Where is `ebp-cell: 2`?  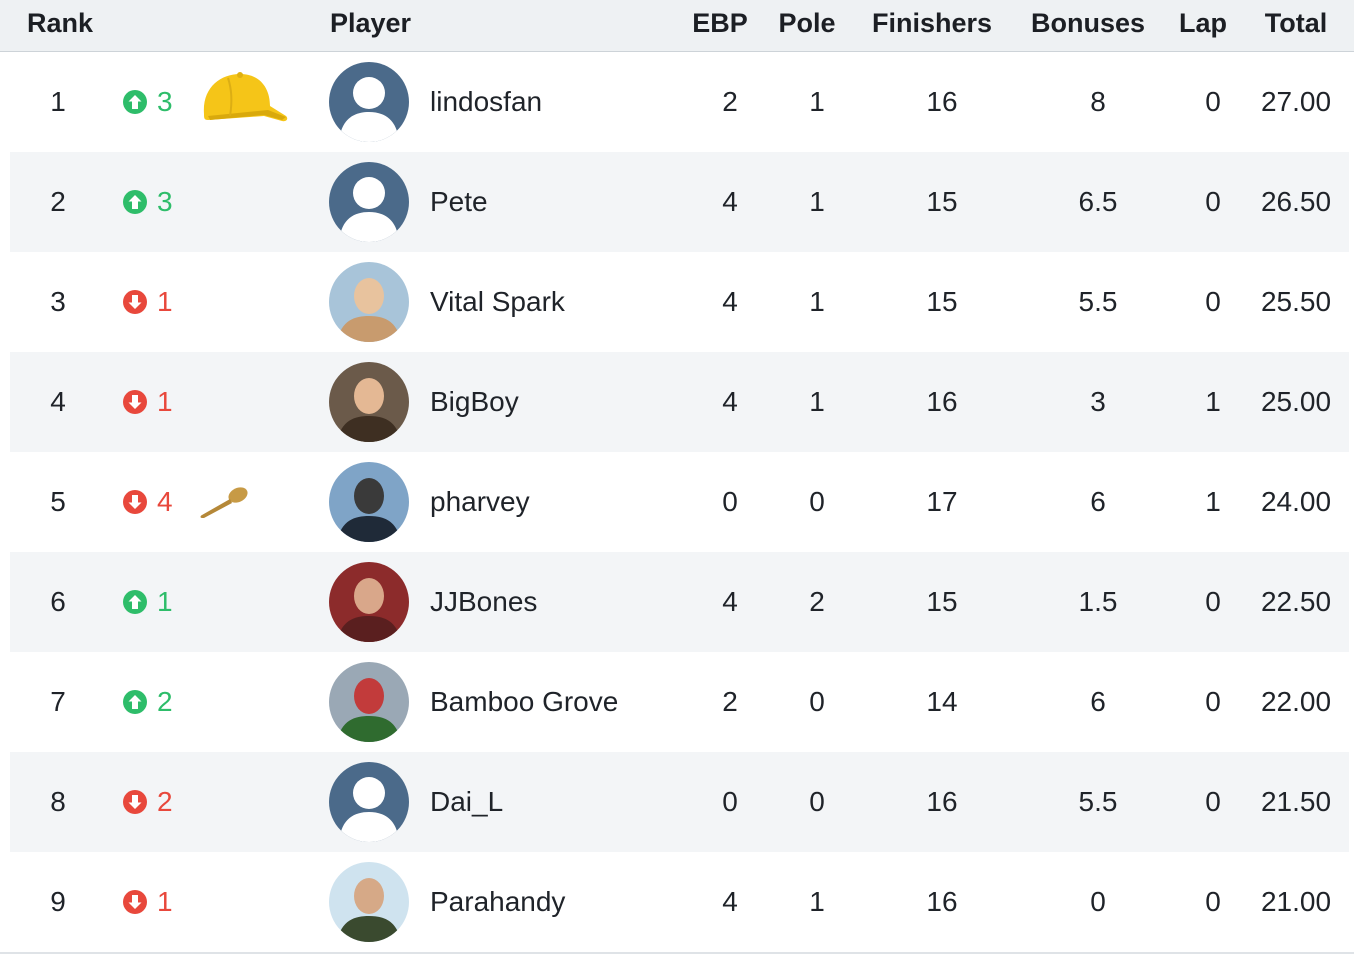 ebp-cell: 2 is located at coordinates (730, 701).